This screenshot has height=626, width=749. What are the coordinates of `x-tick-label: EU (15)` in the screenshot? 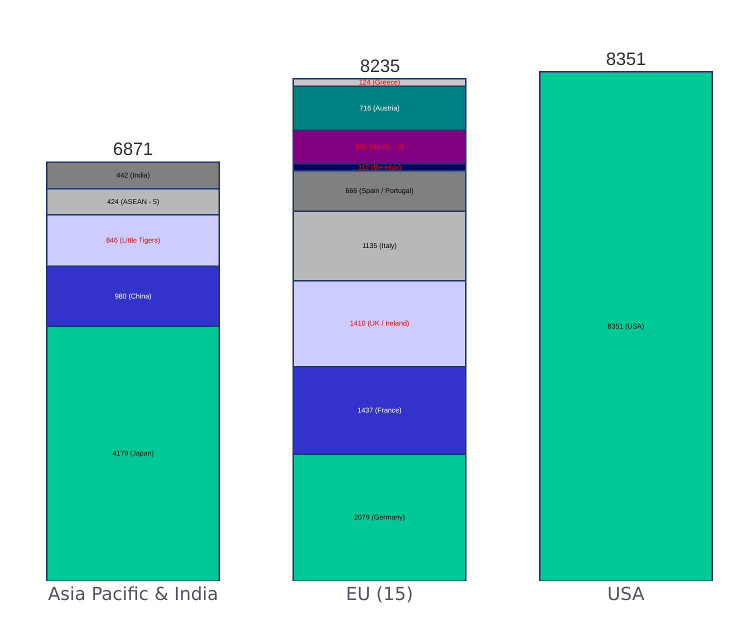 It's located at (380, 594).